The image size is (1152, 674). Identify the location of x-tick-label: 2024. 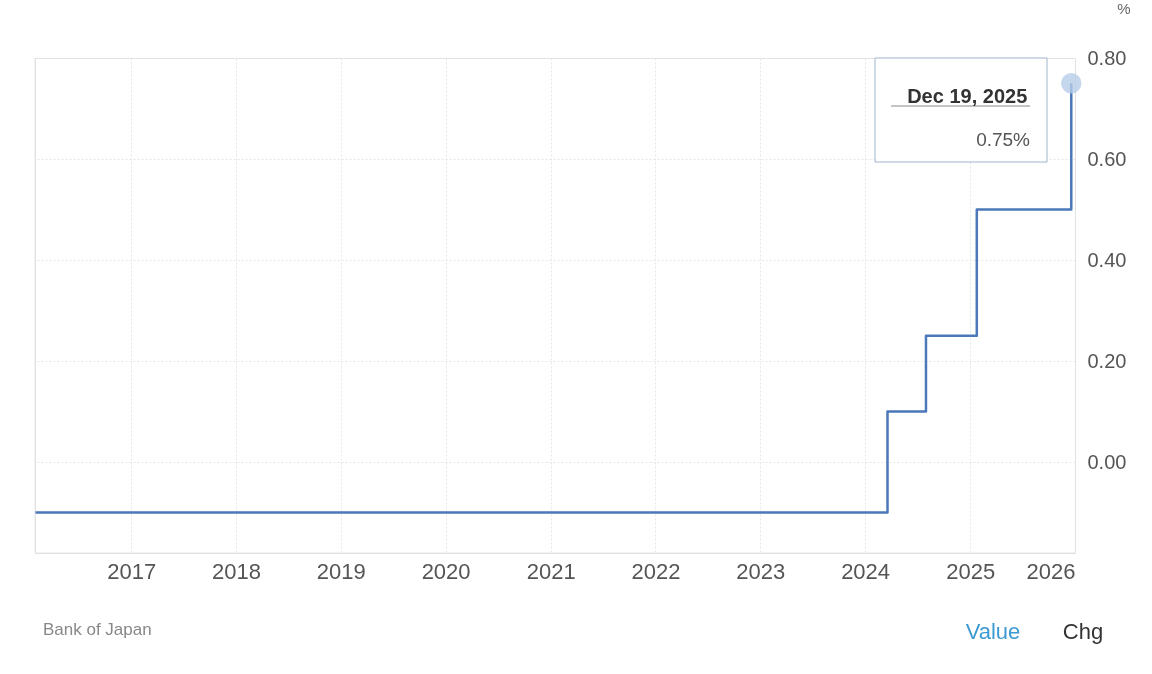
(866, 571).